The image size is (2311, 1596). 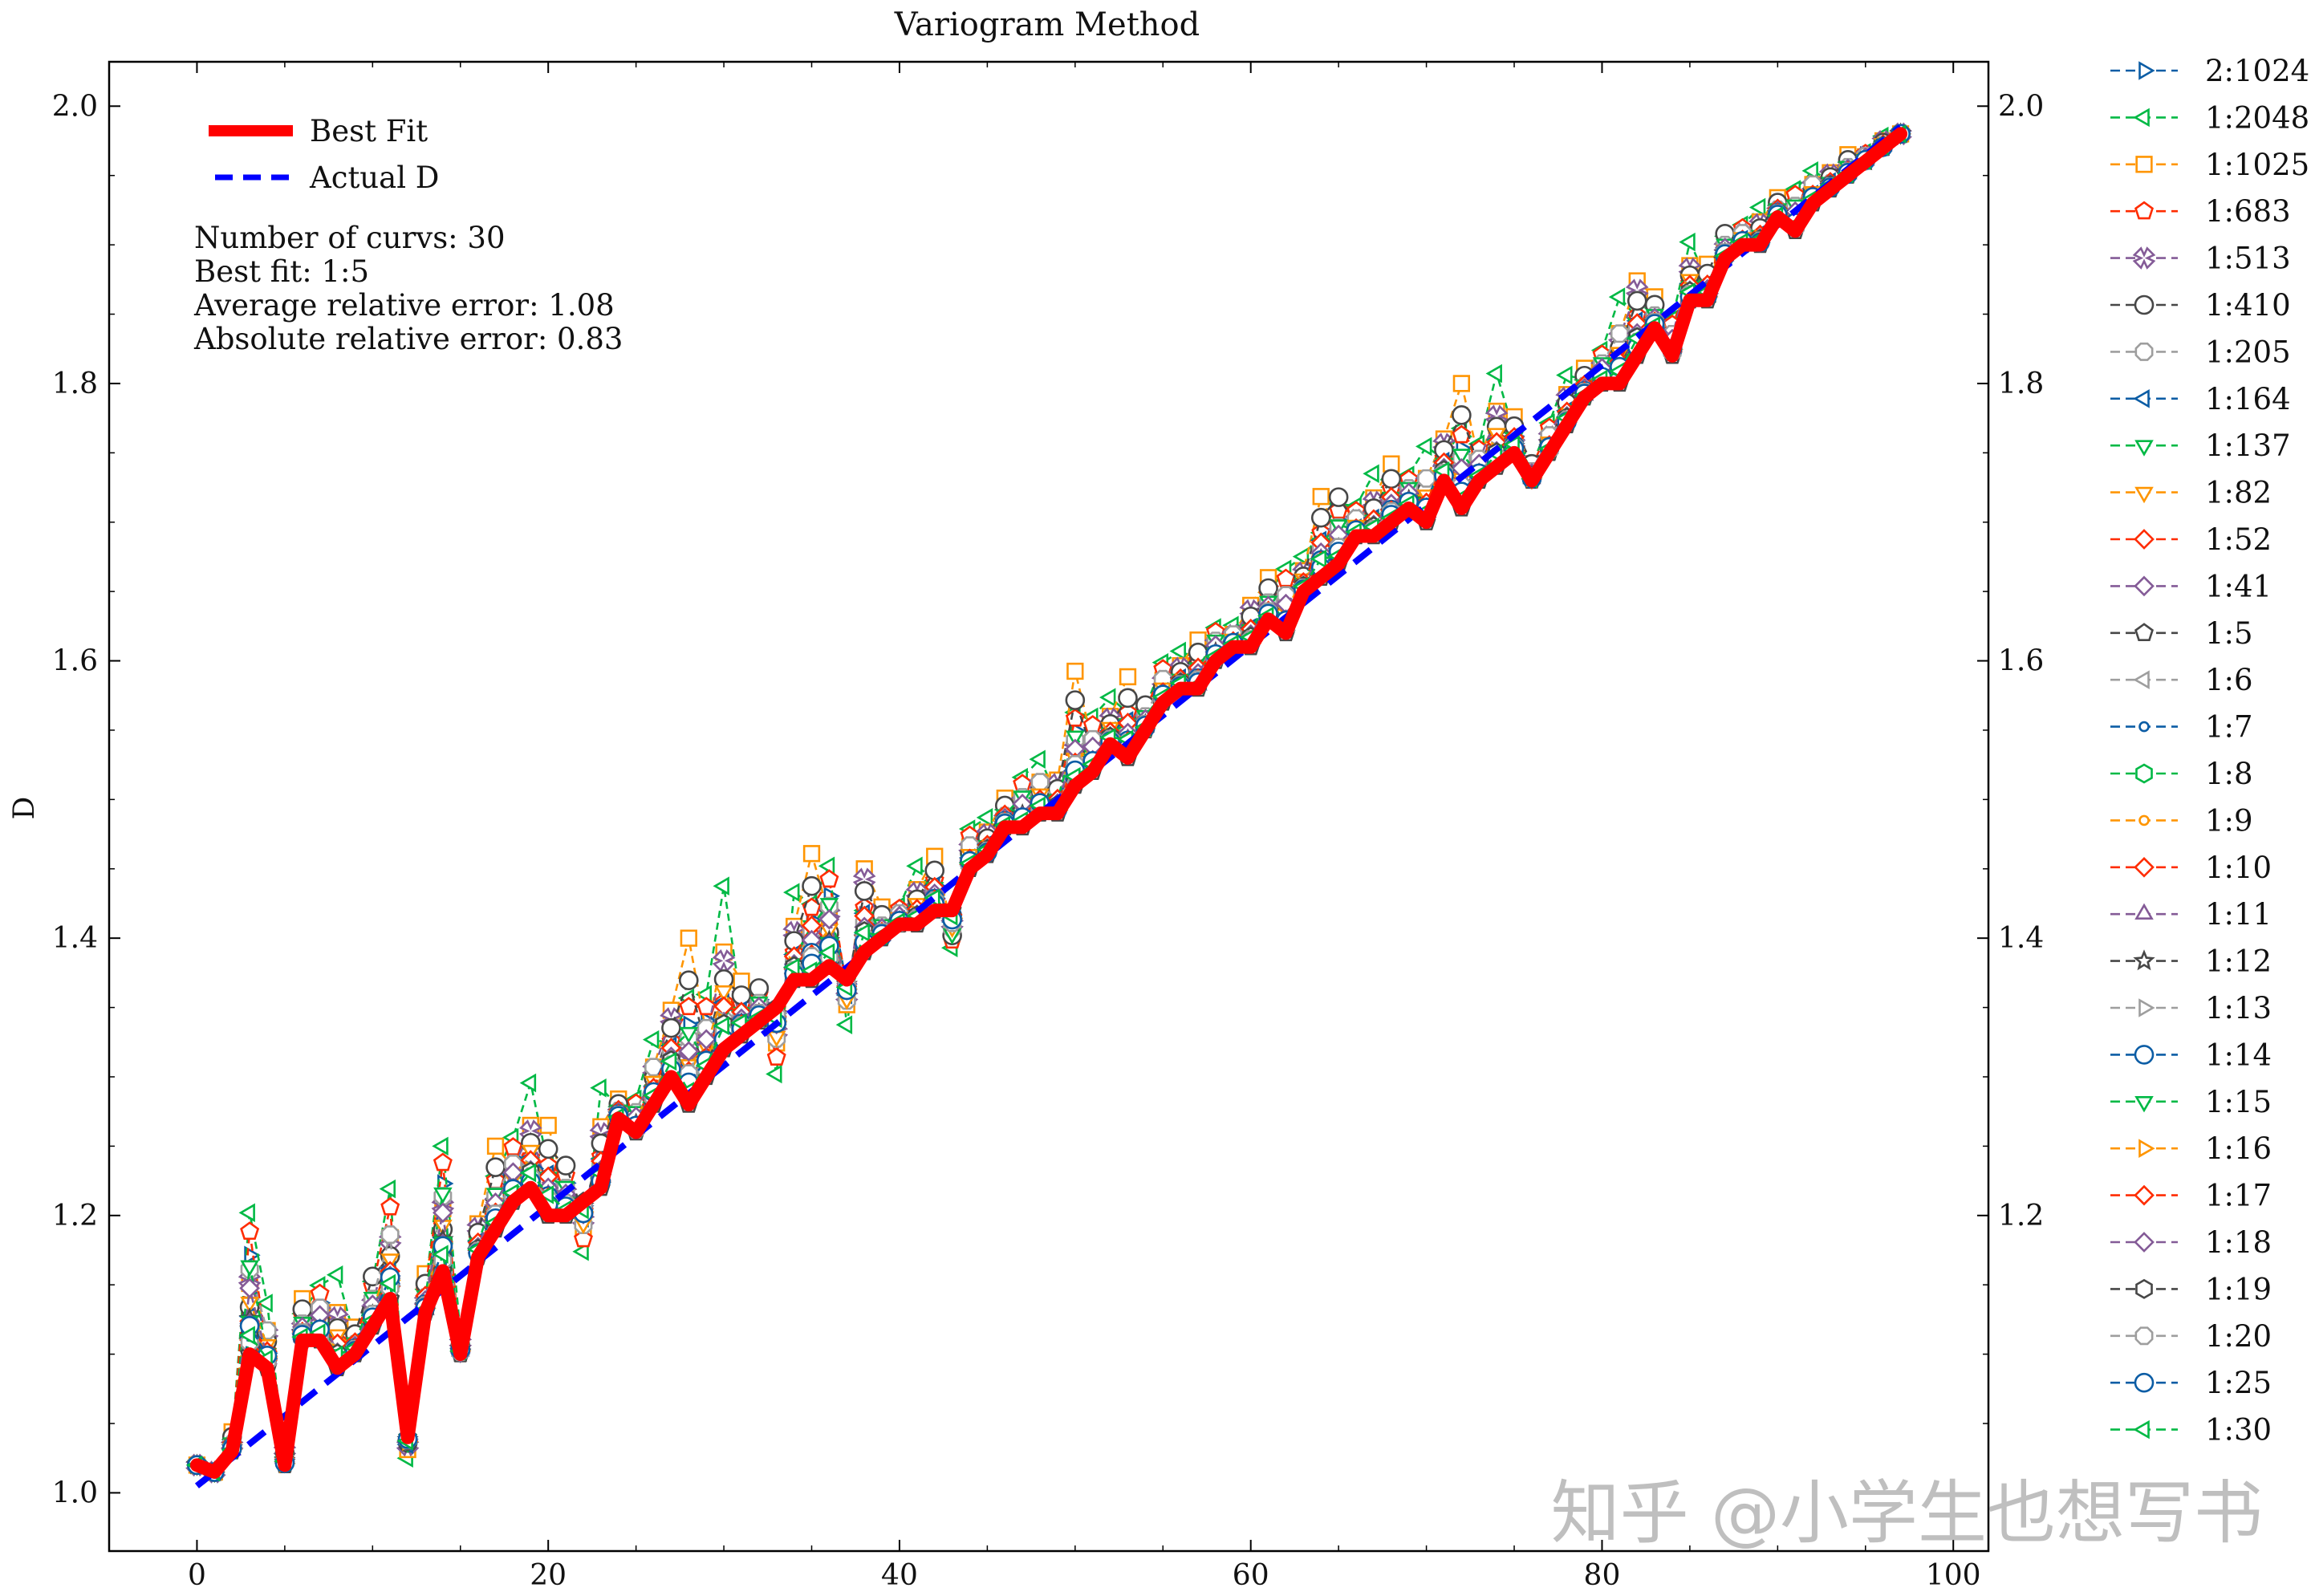 I want to click on x-tick-label: 100, so click(x=1953, y=1576).